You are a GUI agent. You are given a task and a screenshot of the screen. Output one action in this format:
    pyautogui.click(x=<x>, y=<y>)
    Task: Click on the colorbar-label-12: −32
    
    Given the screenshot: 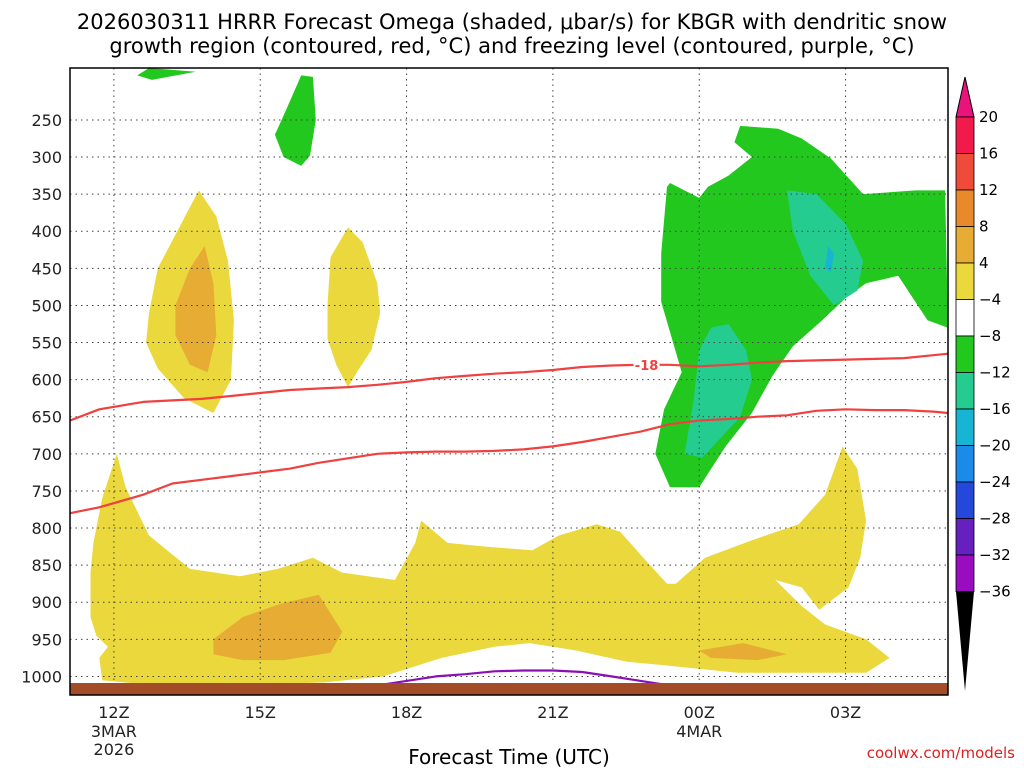 What is the action you would take?
    pyautogui.click(x=995, y=555)
    